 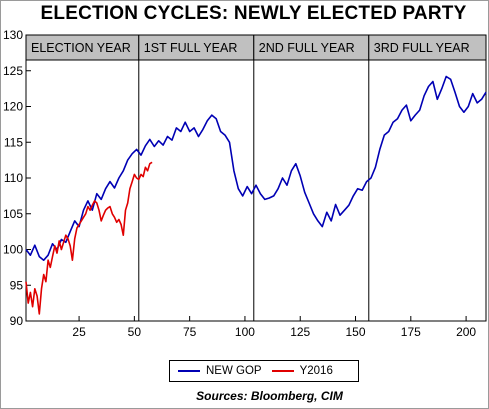 What do you see at coordinates (13, 214) in the screenshot?
I see `y-tick-label: 105` at bounding box center [13, 214].